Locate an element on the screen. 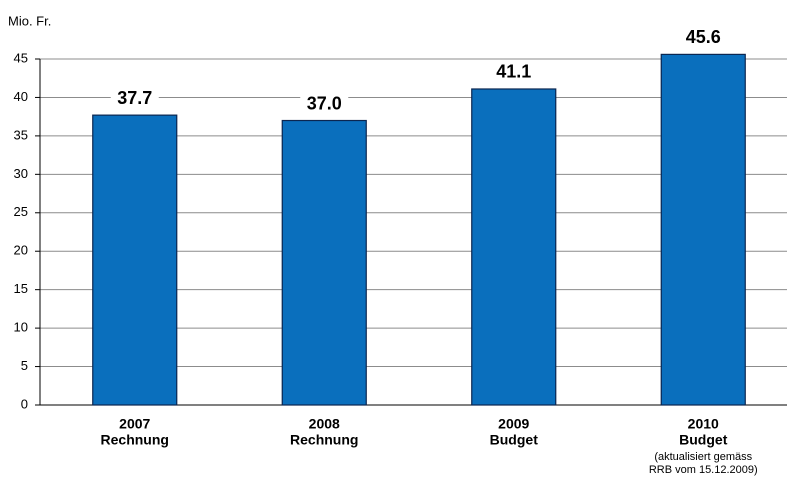  x-tick-label: 2010 is located at coordinates (703, 424).